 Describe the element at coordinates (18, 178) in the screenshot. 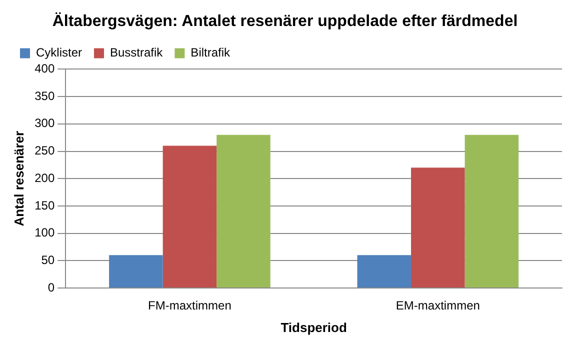

I see `y-axis-title: Antal resenärer` at that location.